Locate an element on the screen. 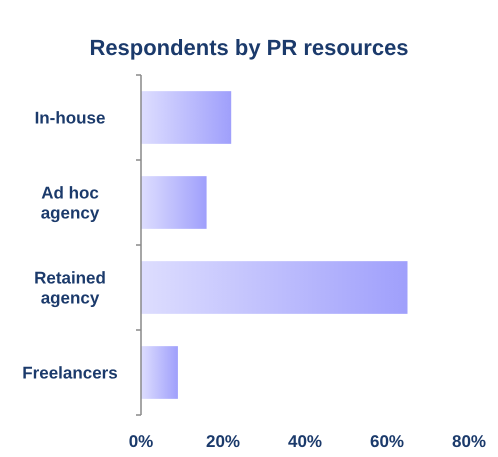 Image resolution: width=498 pixels, height=457 pixels. x-tick-label: 60% is located at coordinates (387, 442).